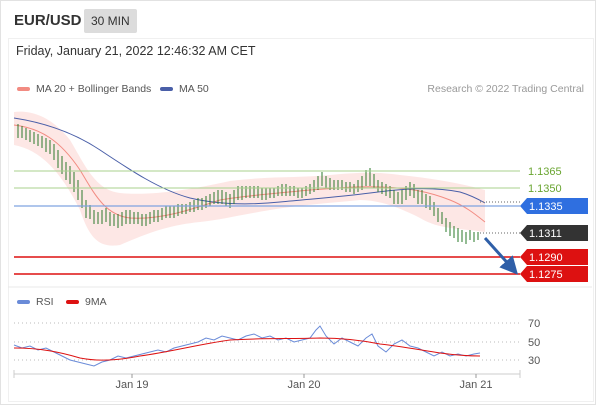 The width and height of the screenshot is (597, 406). I want to click on legend-rsi: RSI, so click(35, 302).